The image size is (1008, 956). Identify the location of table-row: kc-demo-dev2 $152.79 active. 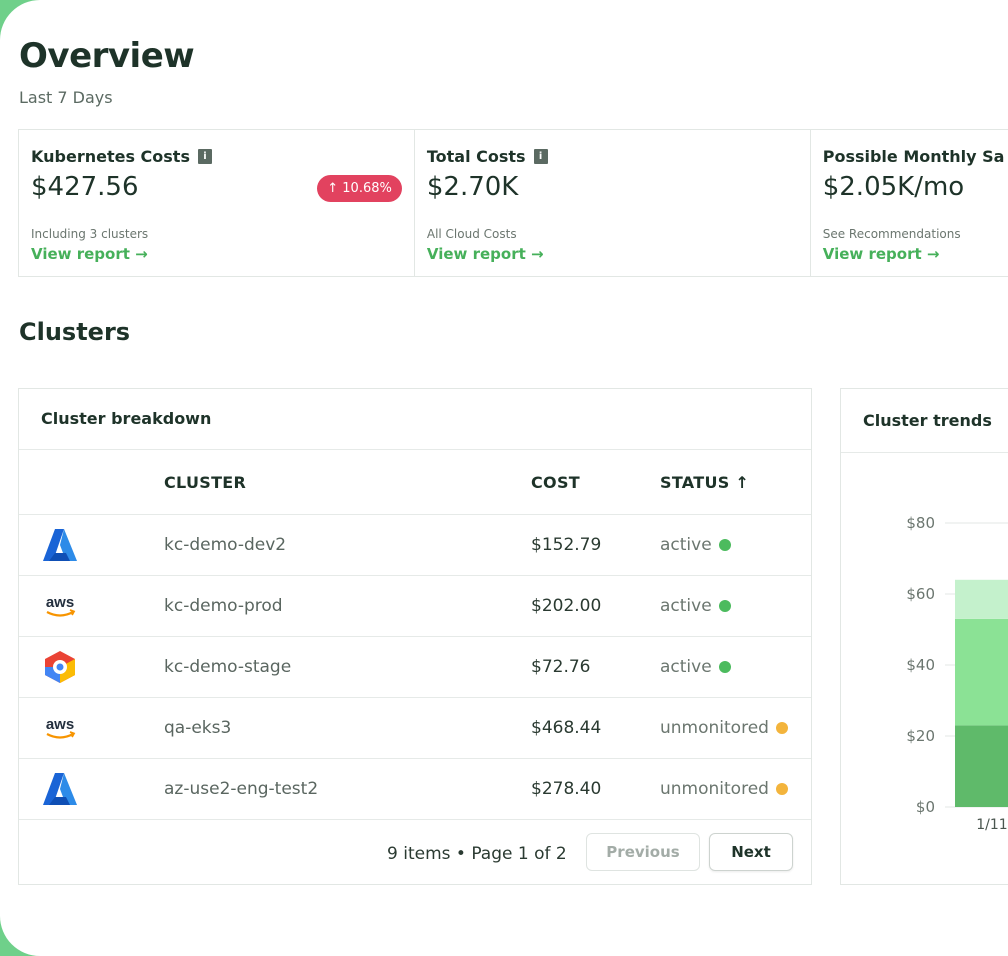
(415, 544).